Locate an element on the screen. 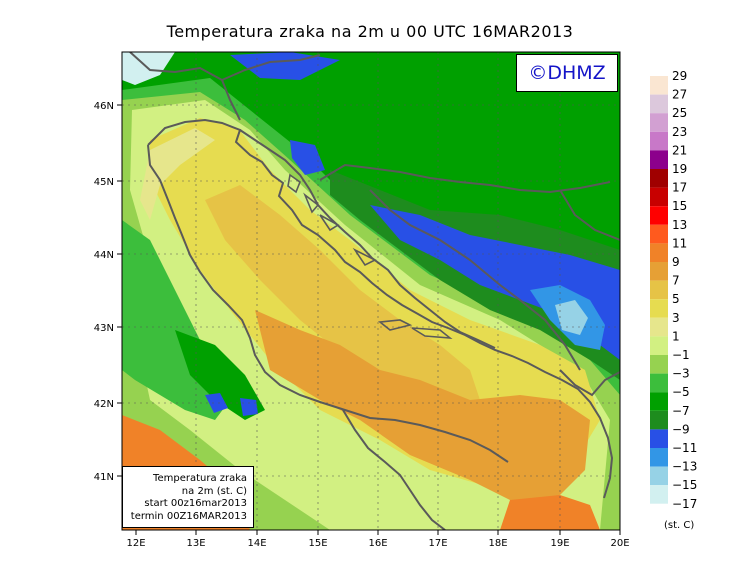 The width and height of the screenshot is (740, 582). lon-label-17e: 17E is located at coordinates (437, 543).